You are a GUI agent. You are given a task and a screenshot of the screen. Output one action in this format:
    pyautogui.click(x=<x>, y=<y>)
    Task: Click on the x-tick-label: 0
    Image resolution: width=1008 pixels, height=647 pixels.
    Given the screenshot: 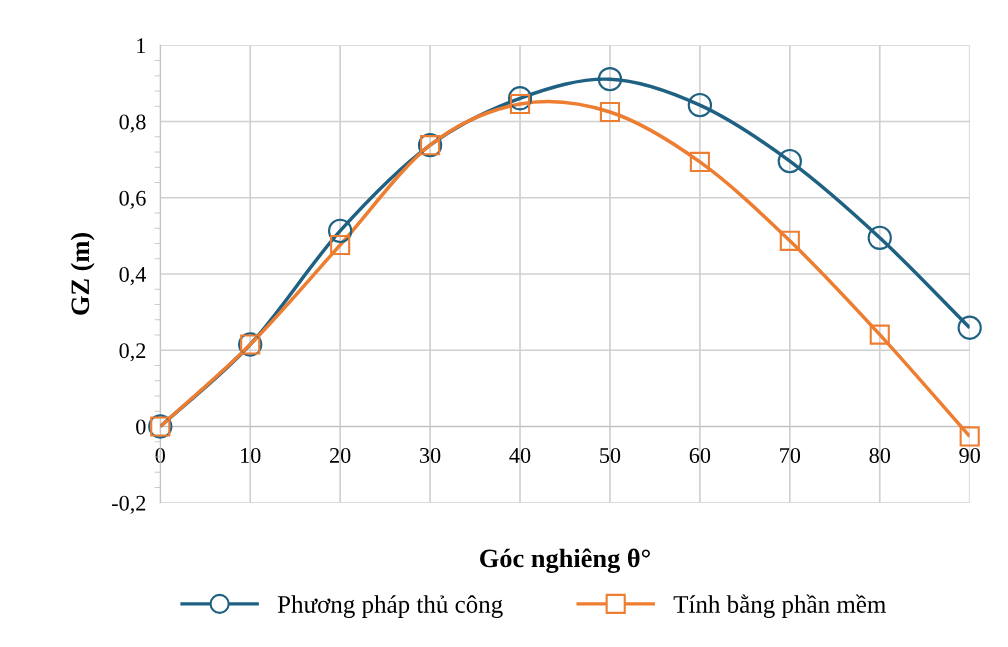 What is the action you would take?
    pyautogui.click(x=160, y=455)
    